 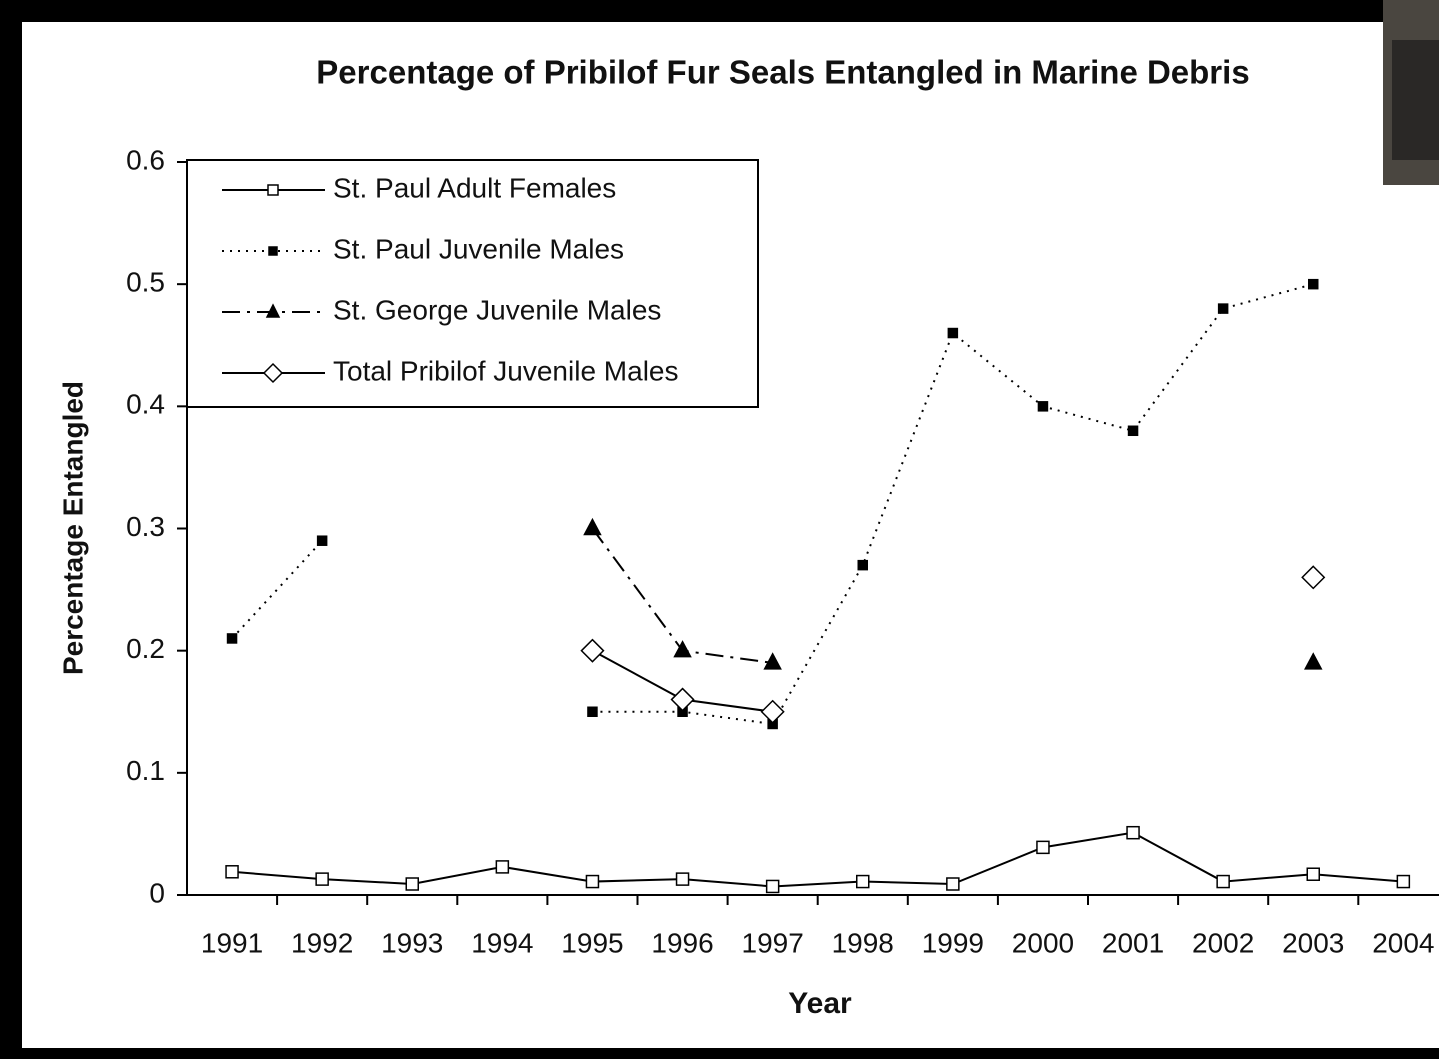 What do you see at coordinates (502, 942) in the screenshot?
I see `x-tick-label: 1994` at bounding box center [502, 942].